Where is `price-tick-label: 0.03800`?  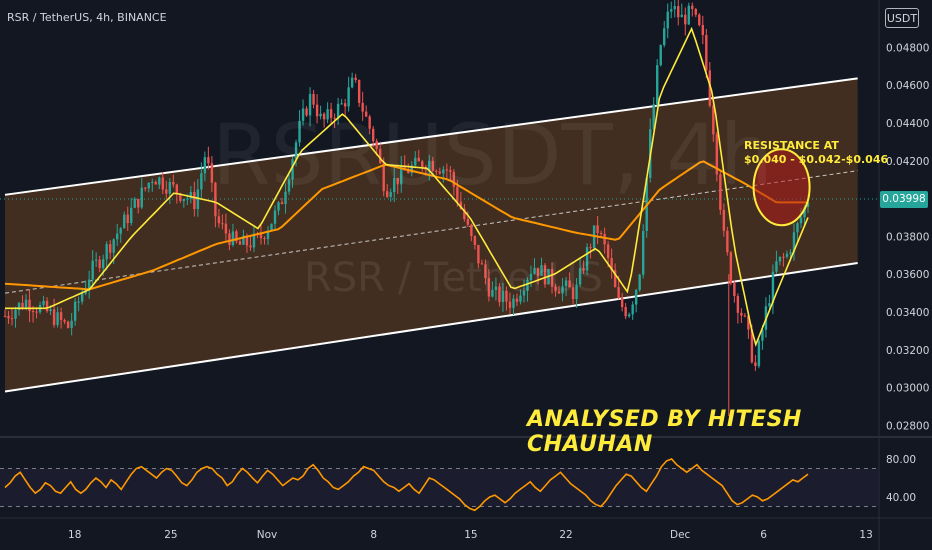
price-tick-label: 0.03800 is located at coordinates (907, 237).